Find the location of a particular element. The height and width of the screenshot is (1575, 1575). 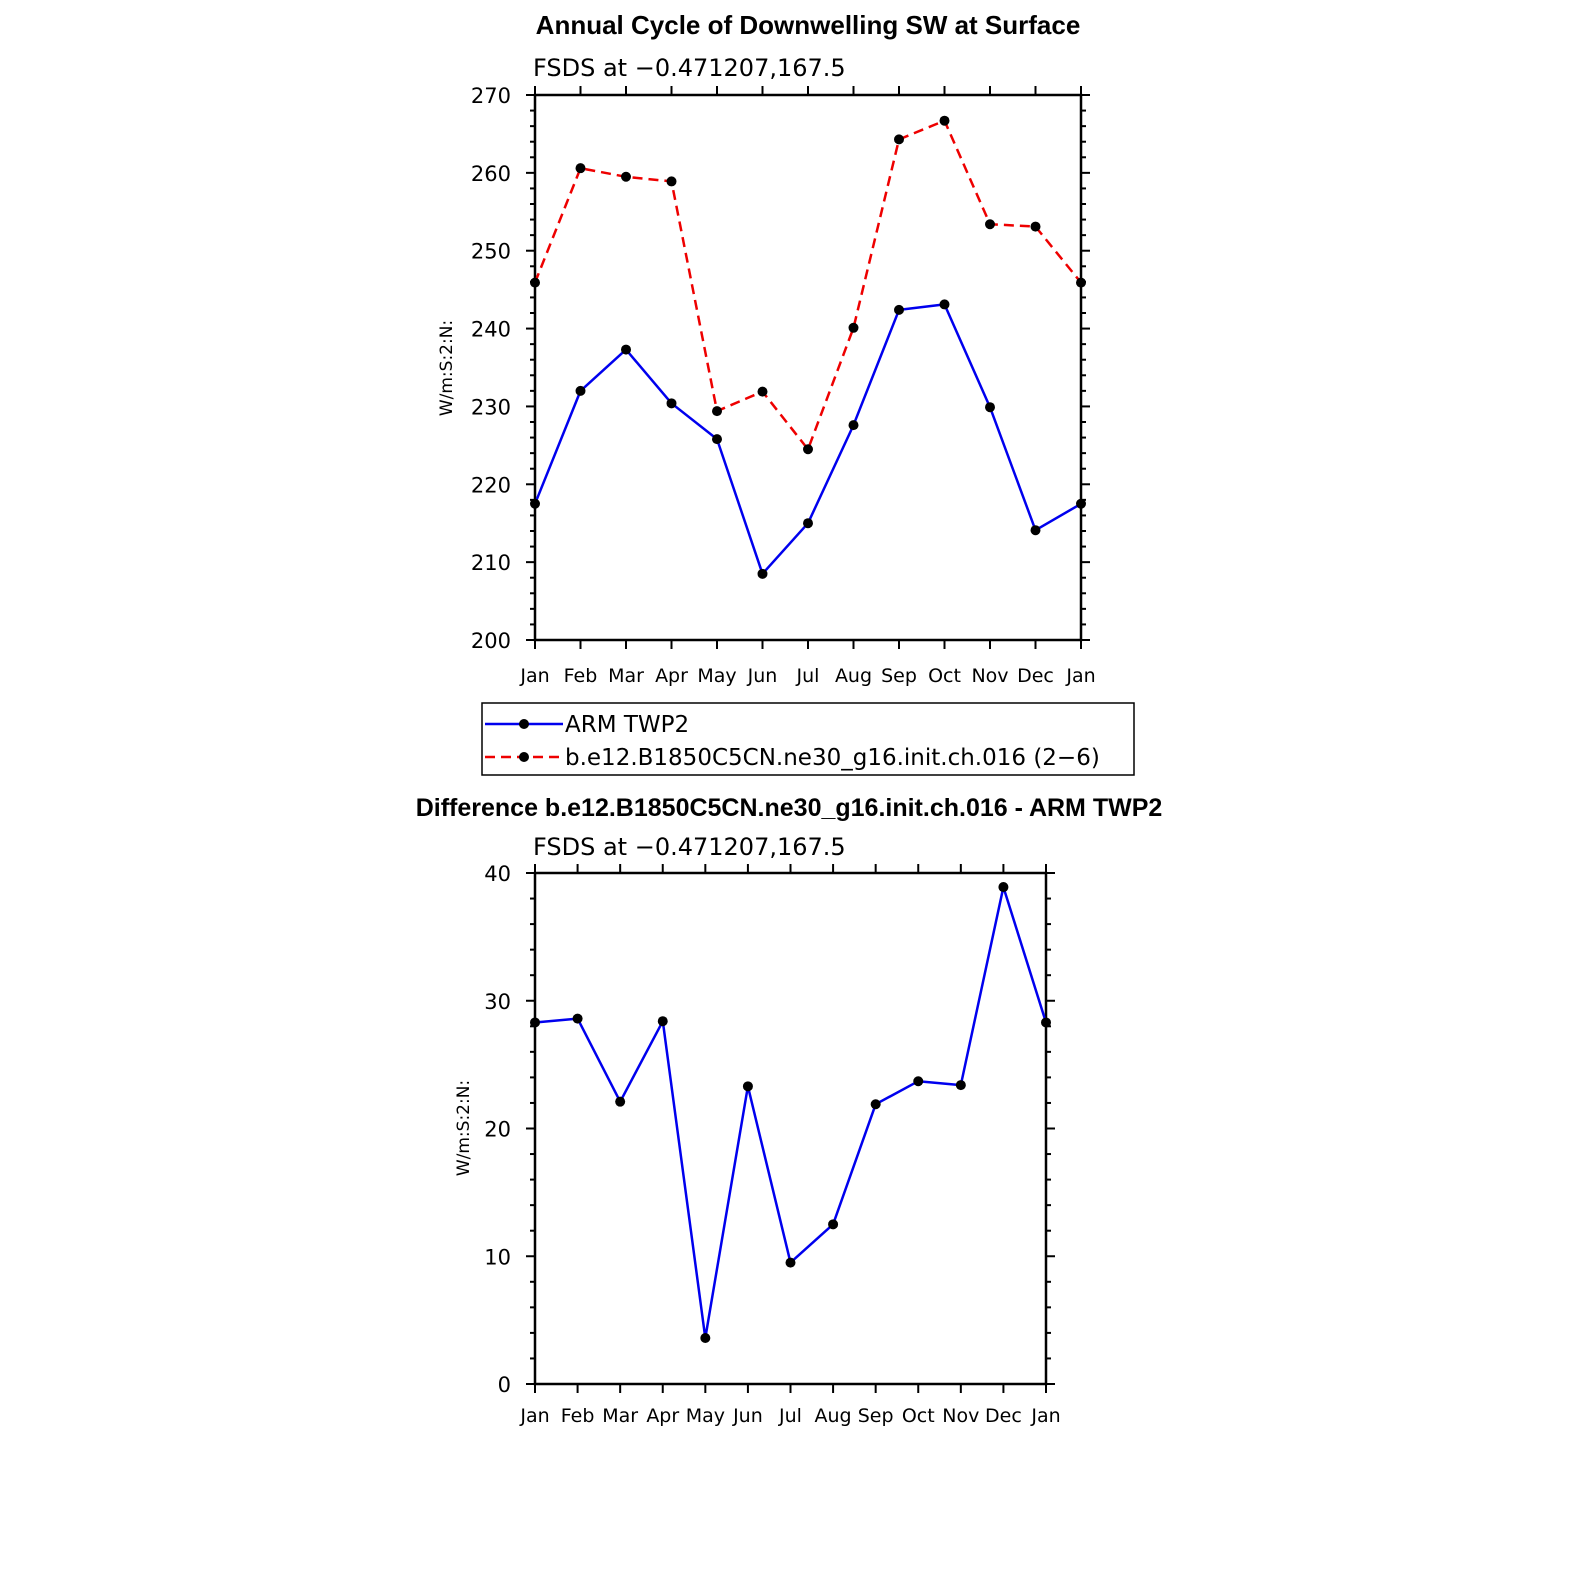

y-tick-label: 230 is located at coordinates (491, 407).